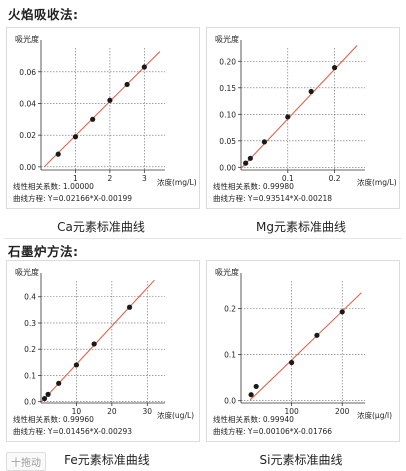 The width and height of the screenshot is (406, 471). I want to click on y-tick-label: 0.4, so click(30, 297).